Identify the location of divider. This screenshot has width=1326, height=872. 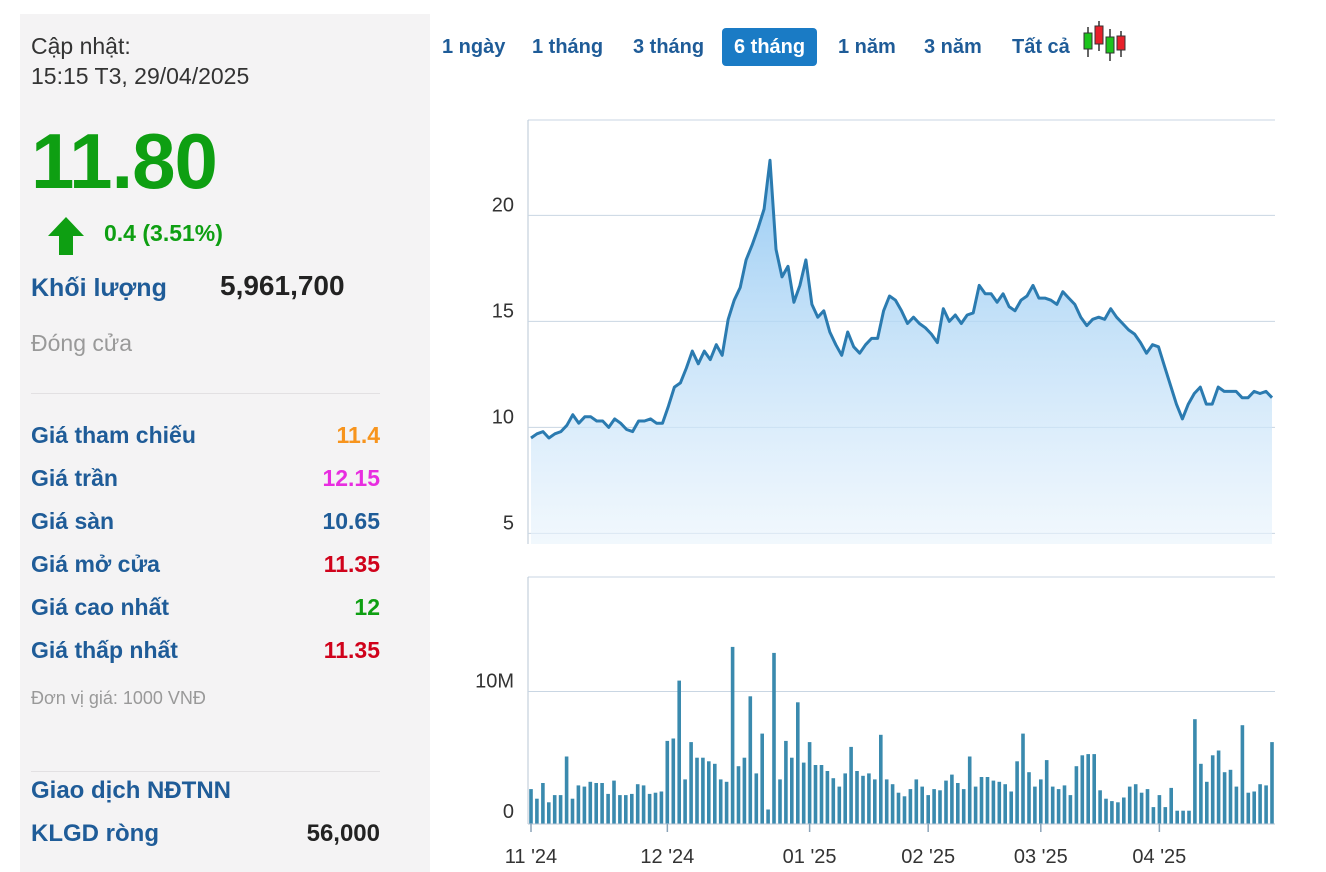
(205, 393).